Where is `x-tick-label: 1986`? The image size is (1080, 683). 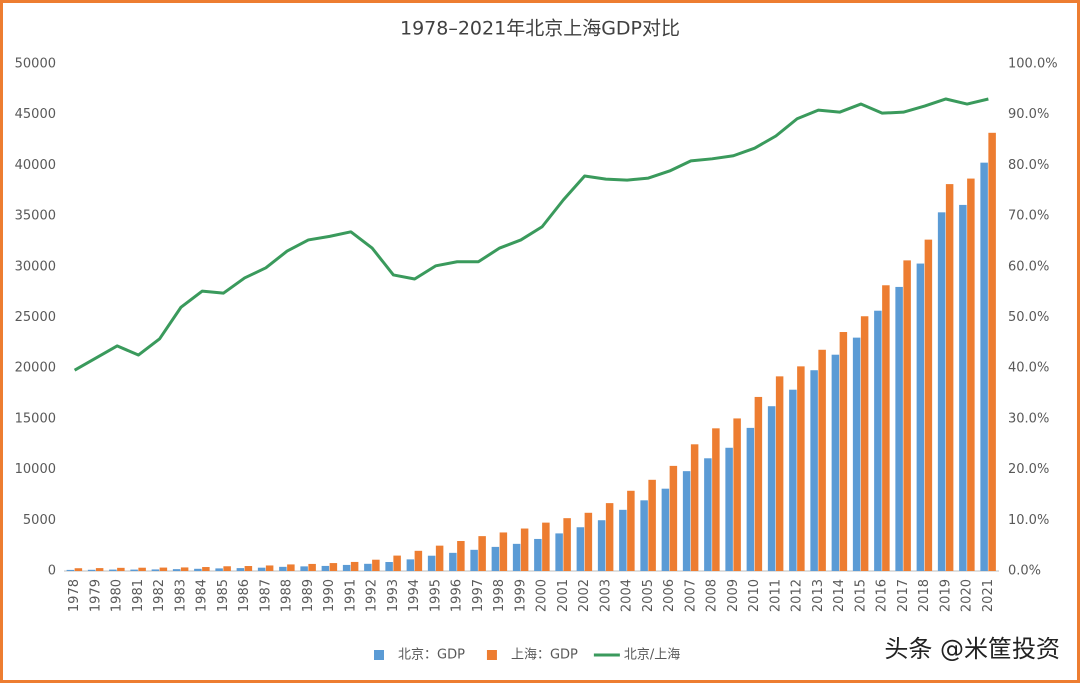
x-tick-label: 1986 is located at coordinates (244, 595).